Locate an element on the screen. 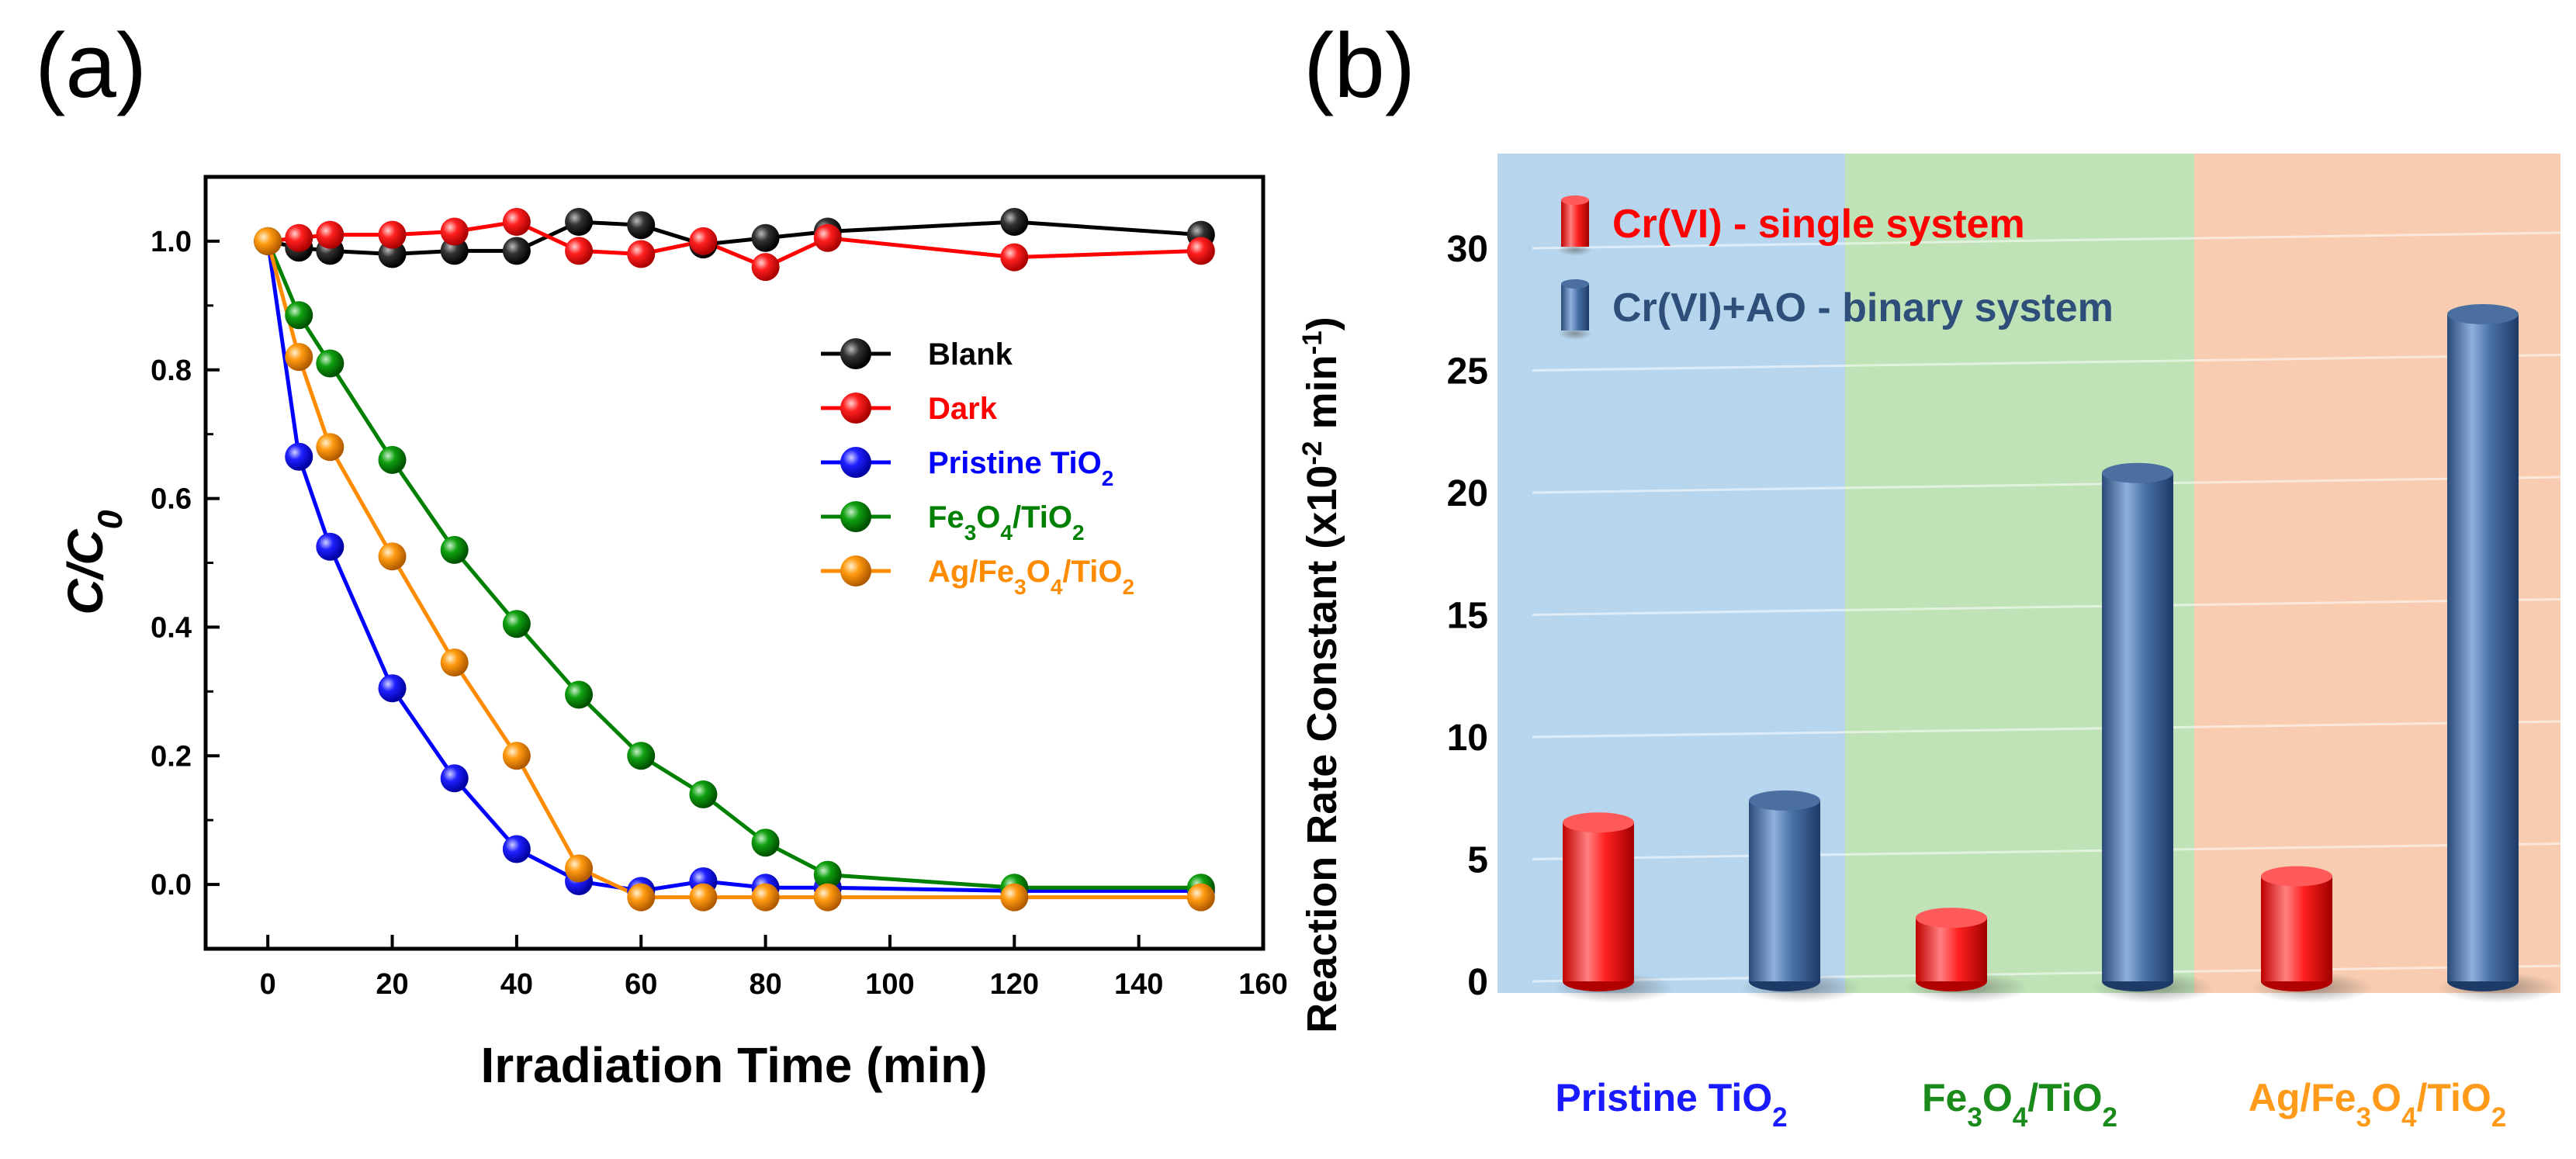  y-tick-label-b-20: 20 is located at coordinates (1467, 493).